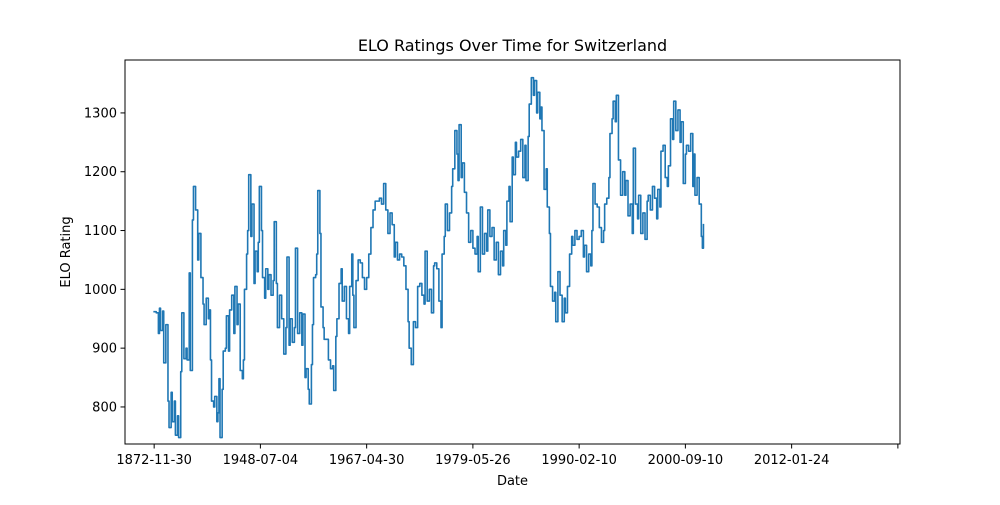  I want to click on x-tick-label: 1967-04-30, so click(367, 460).